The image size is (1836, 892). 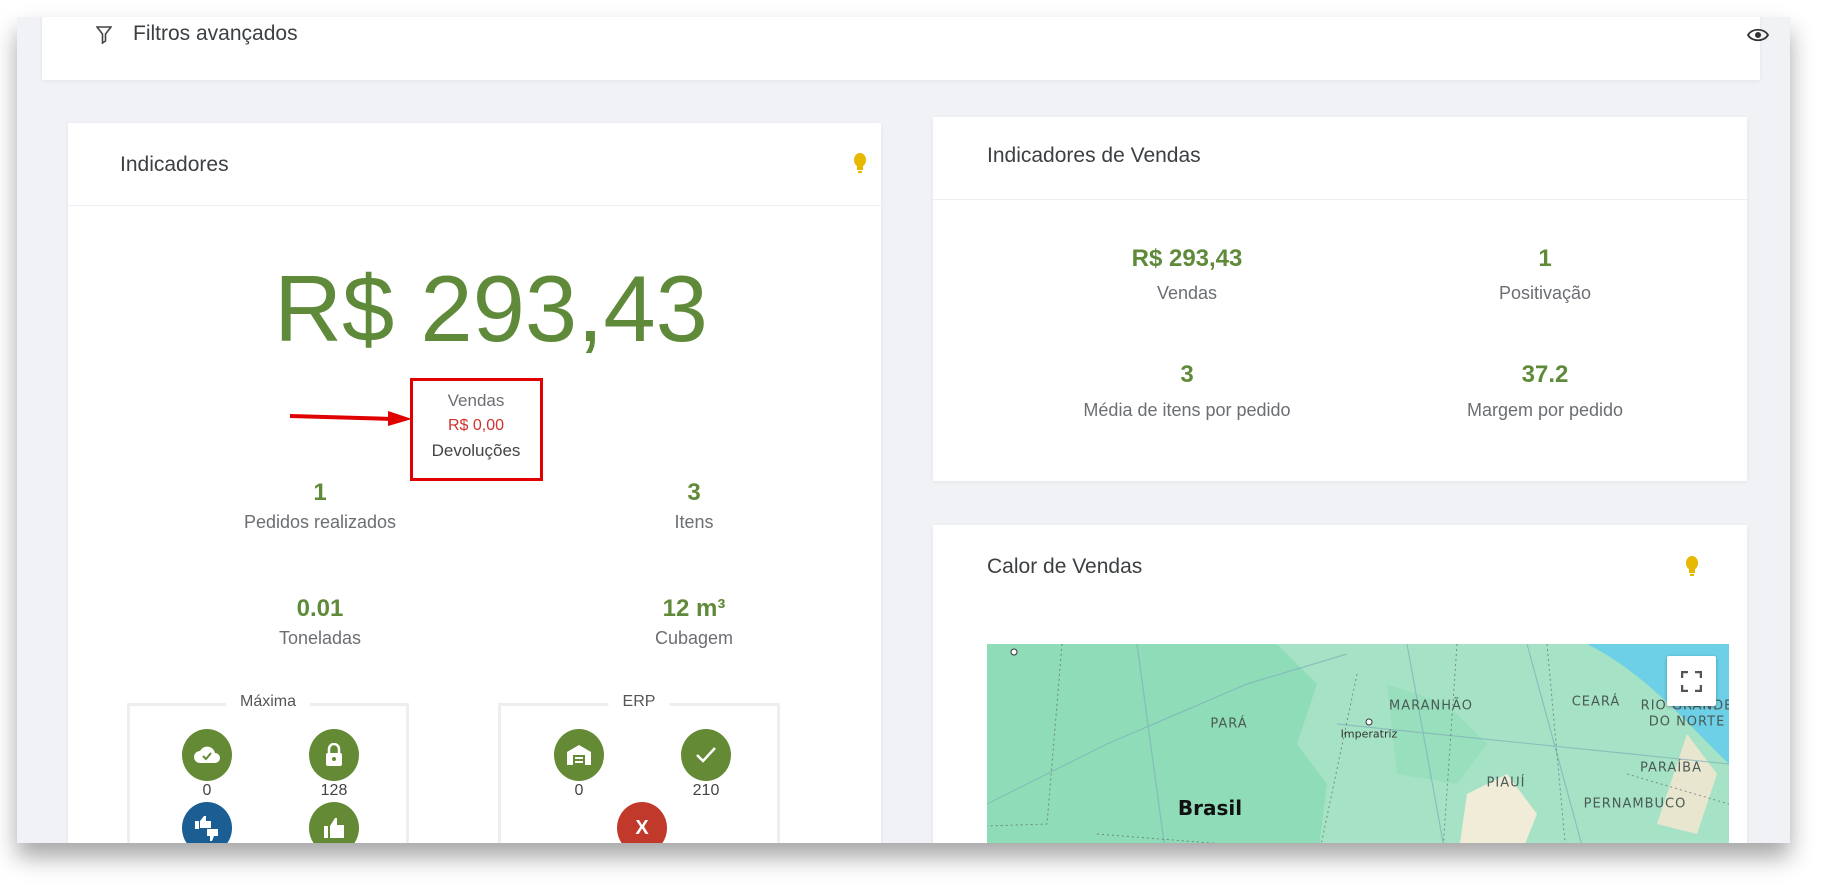 I want to click on eye-icon, so click(x=1758, y=35).